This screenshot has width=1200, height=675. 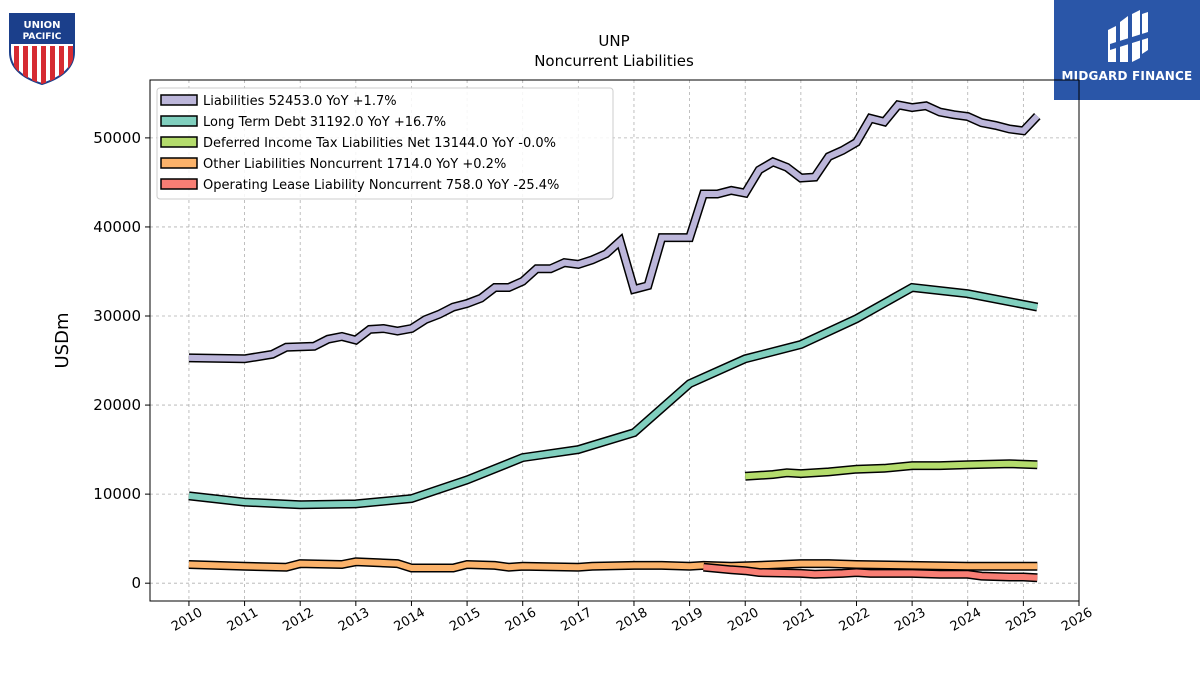 I want to click on x-tick-label: 2016, so click(x=521, y=620).